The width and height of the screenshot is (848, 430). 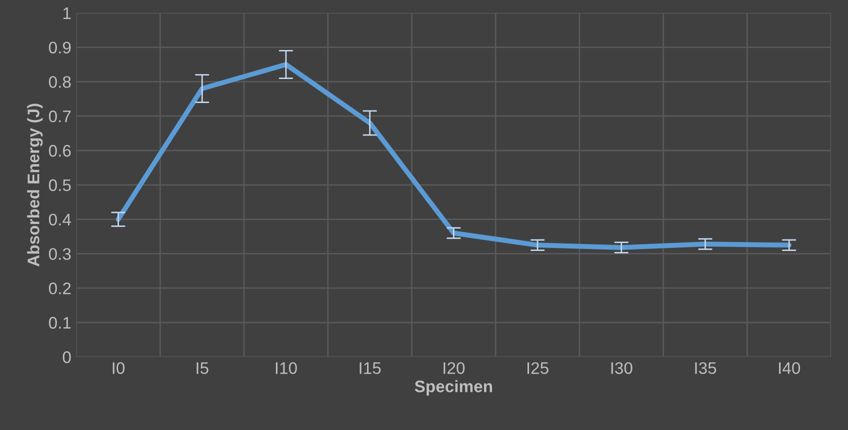 I want to click on y-tick-label: 0.8, so click(x=59, y=82).